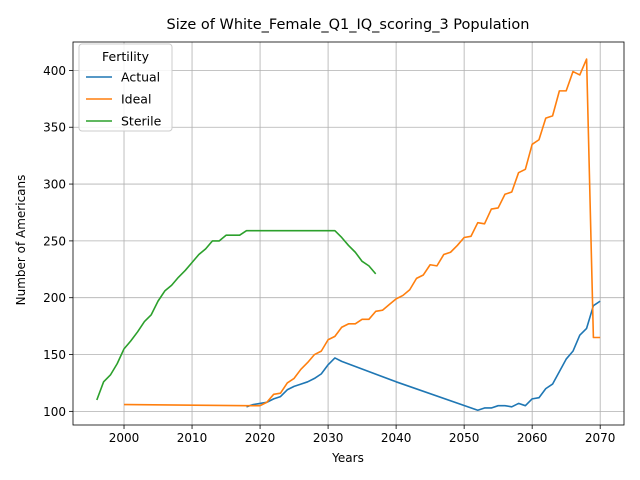 The image size is (640, 480). Describe the element at coordinates (328, 438) in the screenshot. I see `x-tick-label: 2030` at that location.